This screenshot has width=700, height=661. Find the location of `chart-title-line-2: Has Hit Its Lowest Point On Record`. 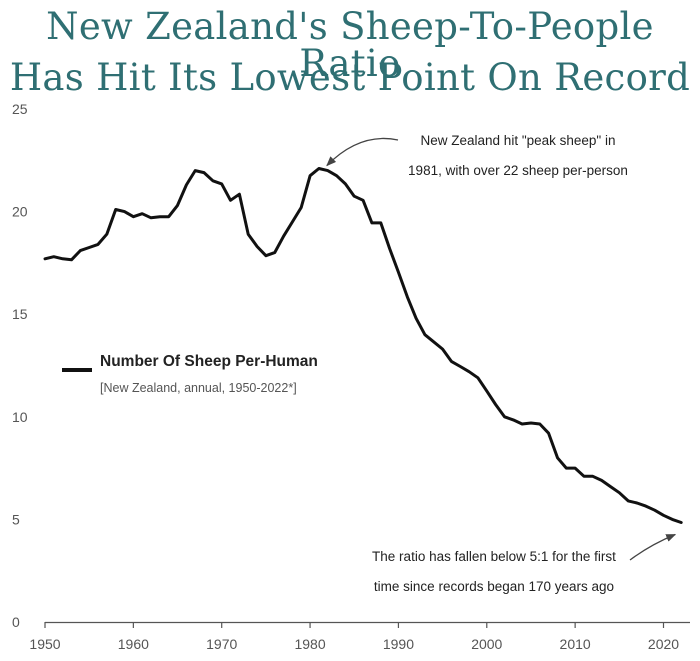

chart-title-line-2: Has Hit Its Lowest Point On Record is located at coordinates (350, 77).